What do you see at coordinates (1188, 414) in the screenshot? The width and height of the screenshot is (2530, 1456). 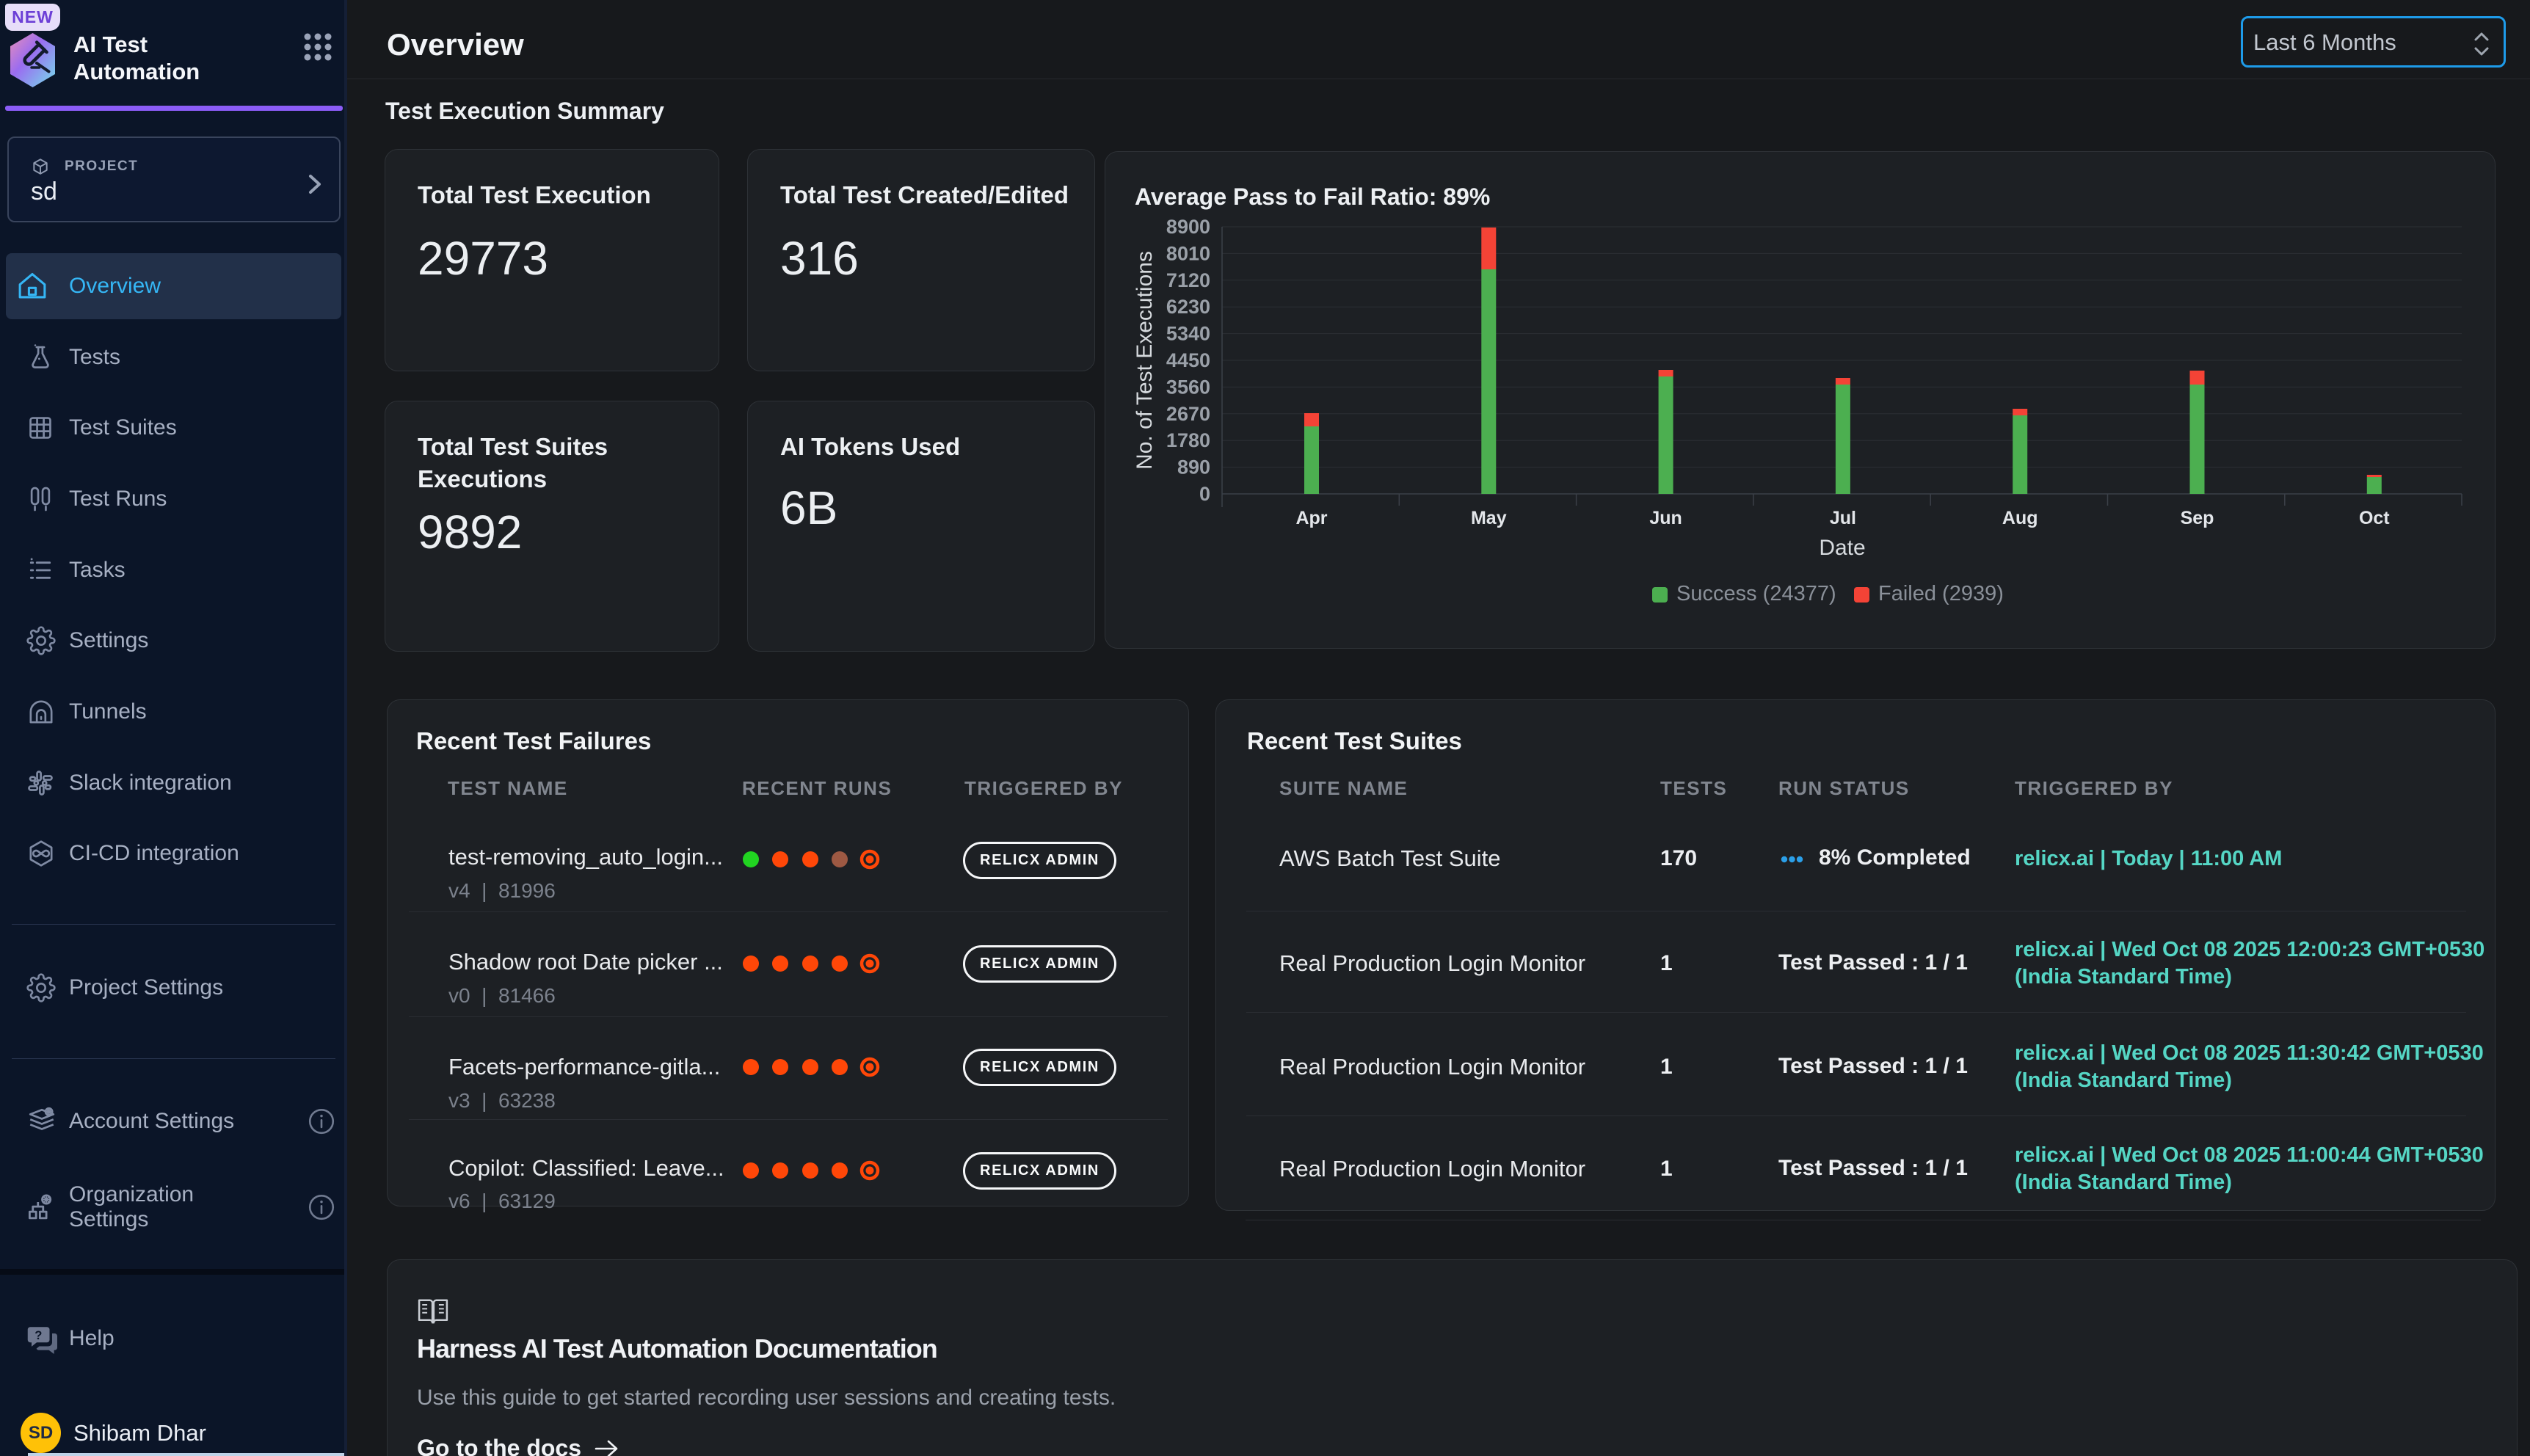 I see `svg-text: 2670` at bounding box center [1188, 414].